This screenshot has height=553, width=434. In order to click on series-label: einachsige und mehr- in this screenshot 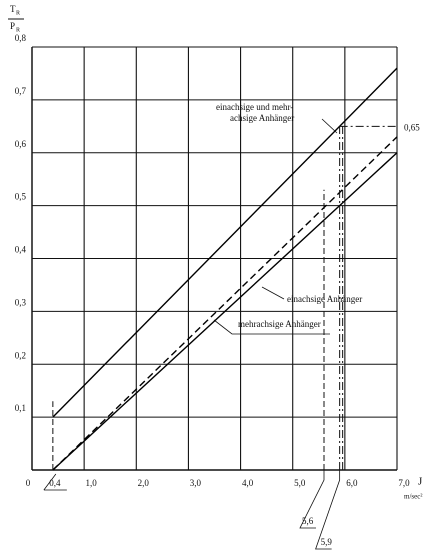, I will do `click(254, 107)`.